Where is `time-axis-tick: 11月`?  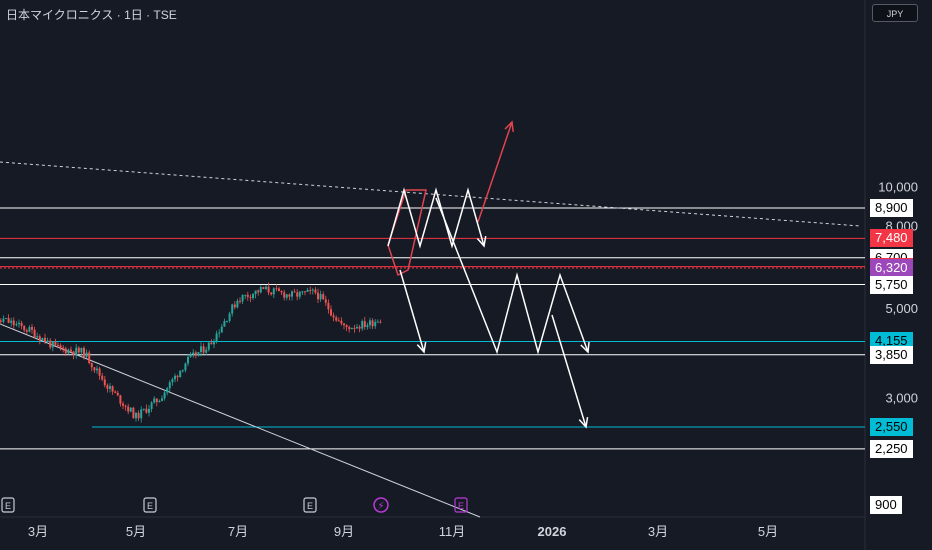
time-axis-tick: 11月 is located at coordinates (452, 531).